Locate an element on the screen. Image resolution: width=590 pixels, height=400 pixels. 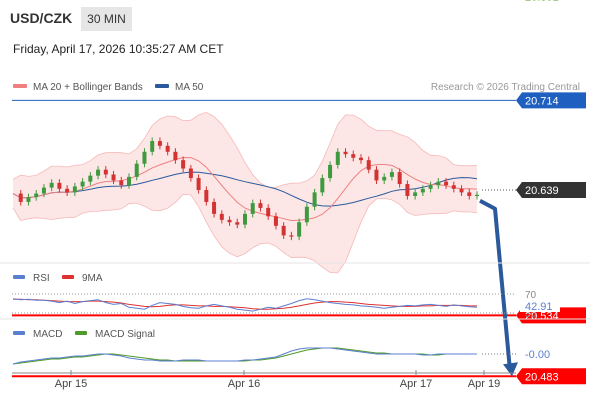
rsi-value-label: 42.91 is located at coordinates (539, 307).